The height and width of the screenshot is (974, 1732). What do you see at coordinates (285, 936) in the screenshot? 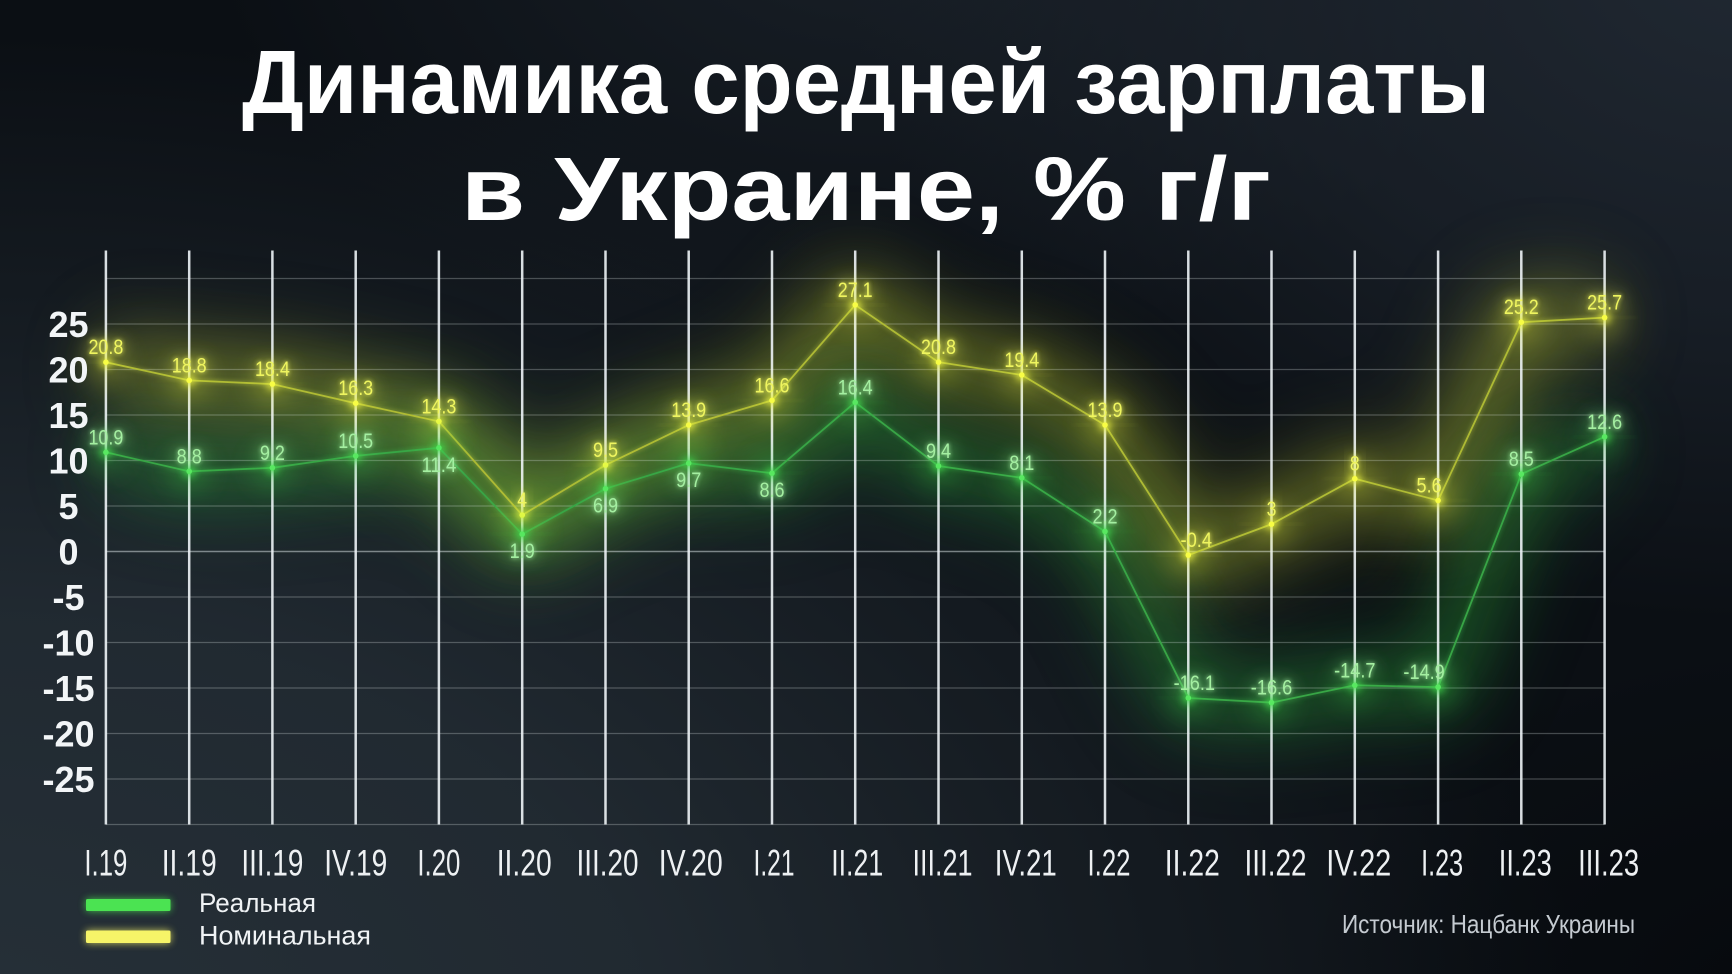
I see `svg-text: Номинальная` at bounding box center [285, 936].